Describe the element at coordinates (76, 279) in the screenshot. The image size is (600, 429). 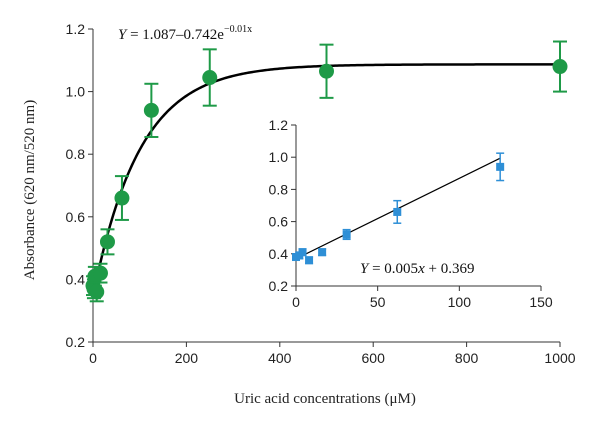
I see `main-y-tick-label: 0.4` at that location.